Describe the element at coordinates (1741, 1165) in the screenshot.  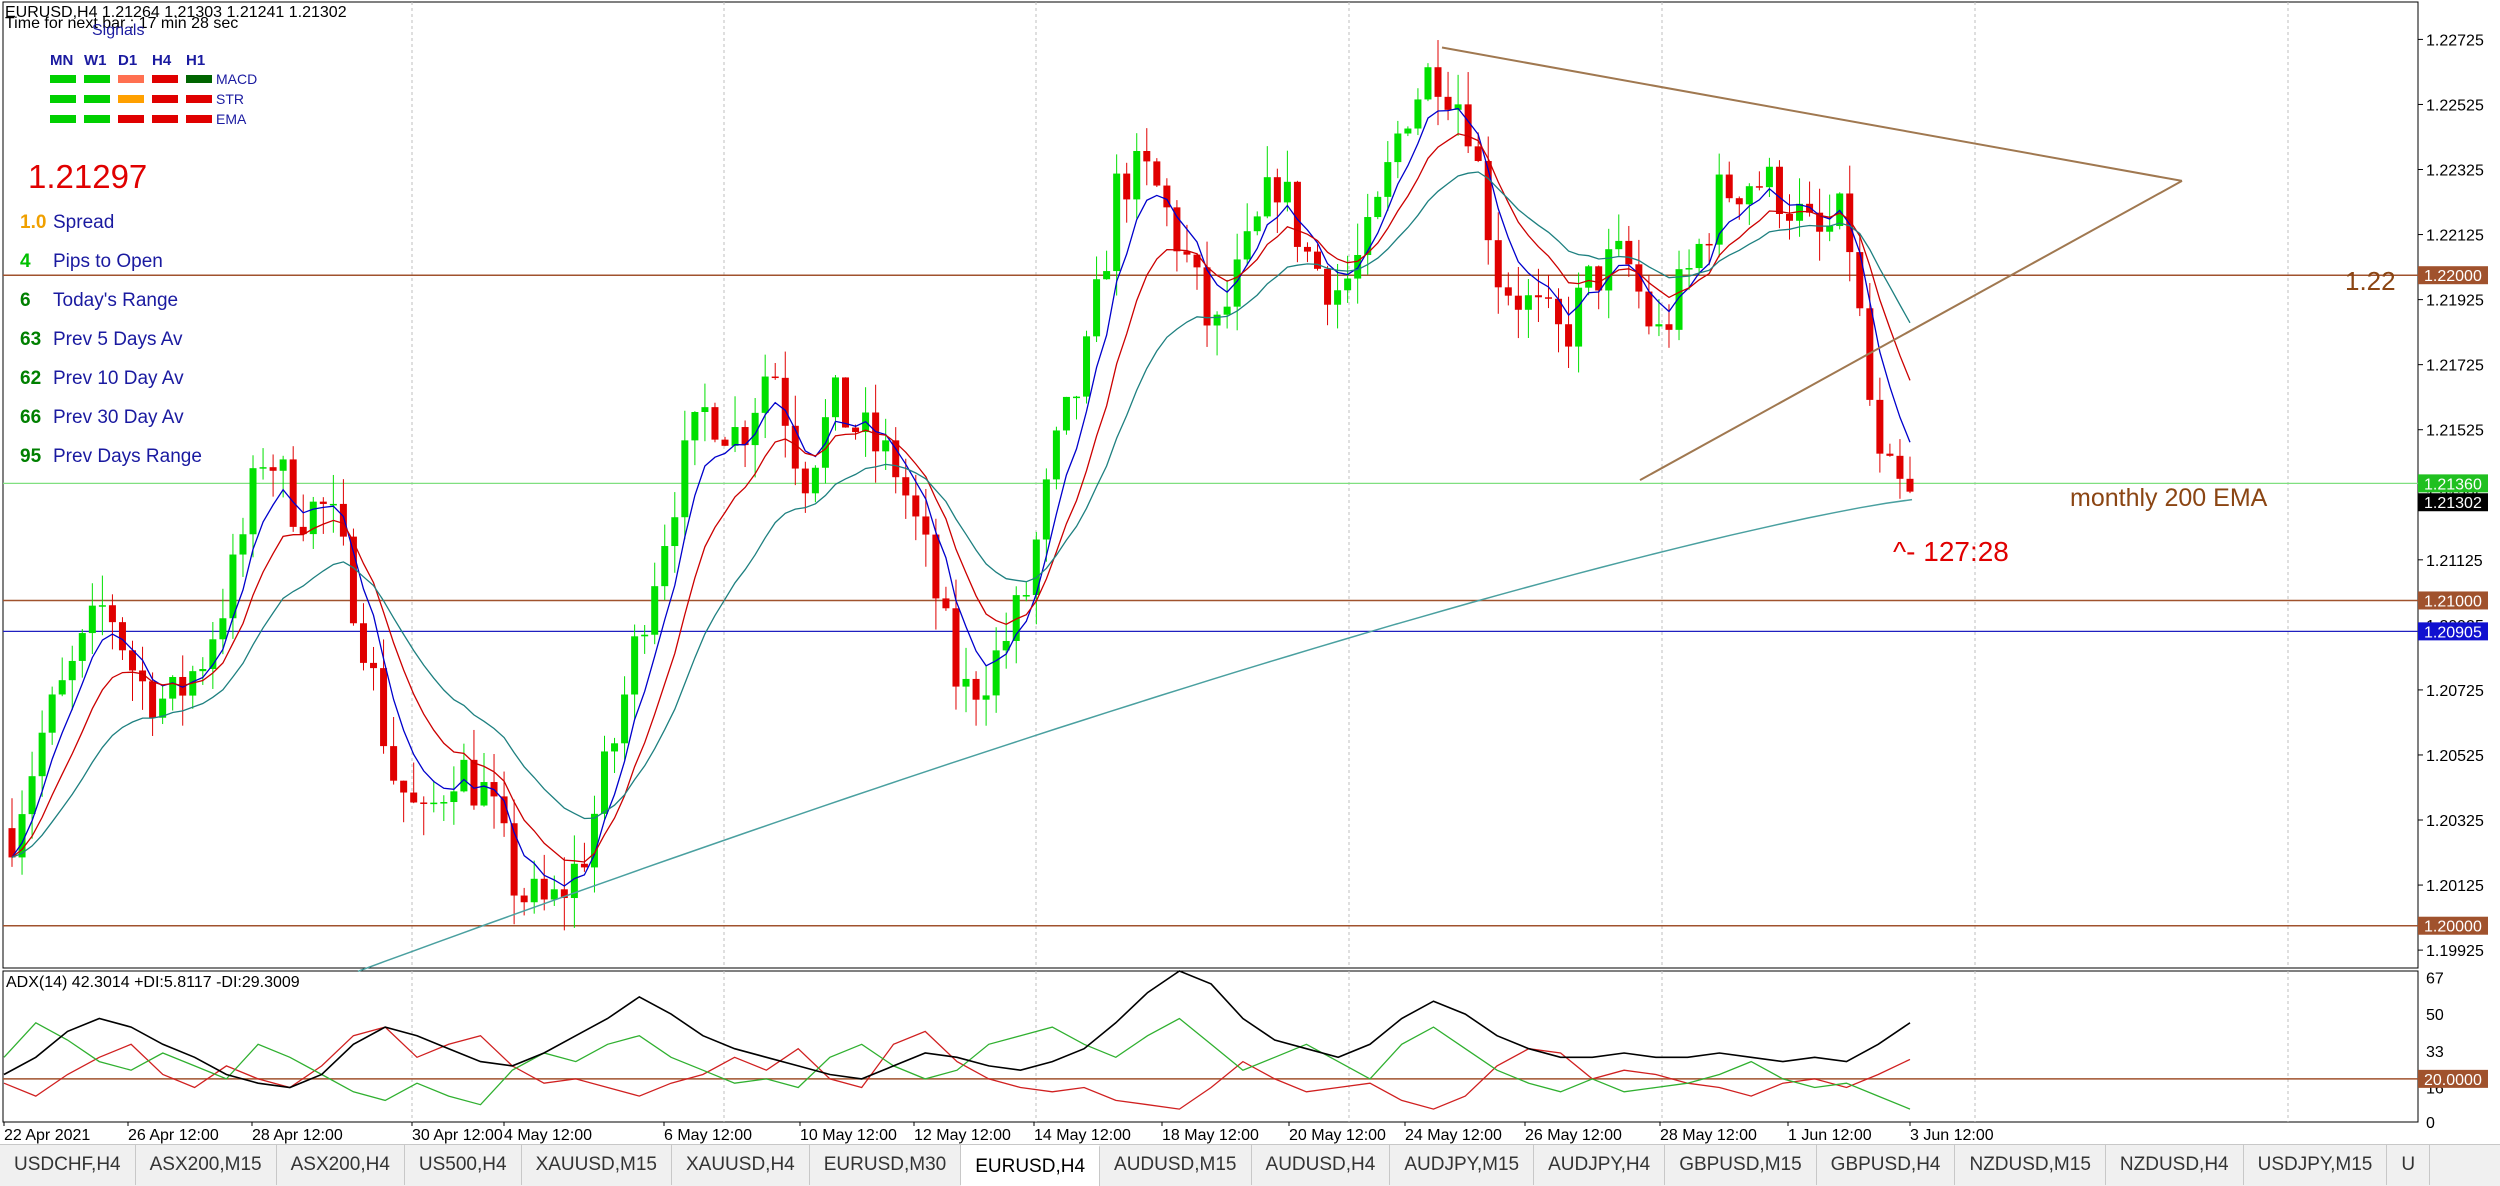
I see `tab-gbpusd-m15: GBPUSD,M15` at that location.